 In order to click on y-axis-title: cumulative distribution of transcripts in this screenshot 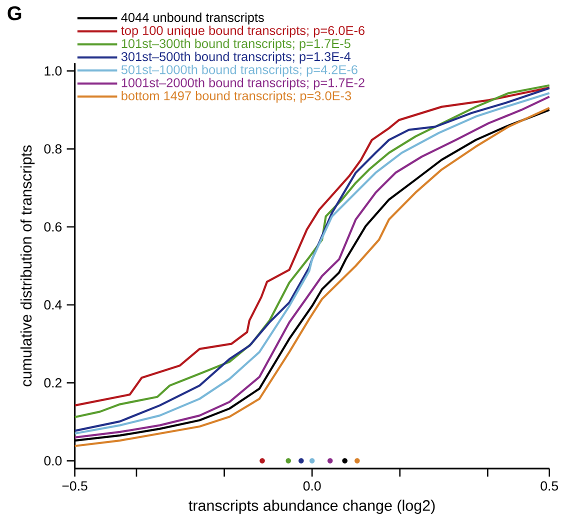, I will do `click(27, 265)`.